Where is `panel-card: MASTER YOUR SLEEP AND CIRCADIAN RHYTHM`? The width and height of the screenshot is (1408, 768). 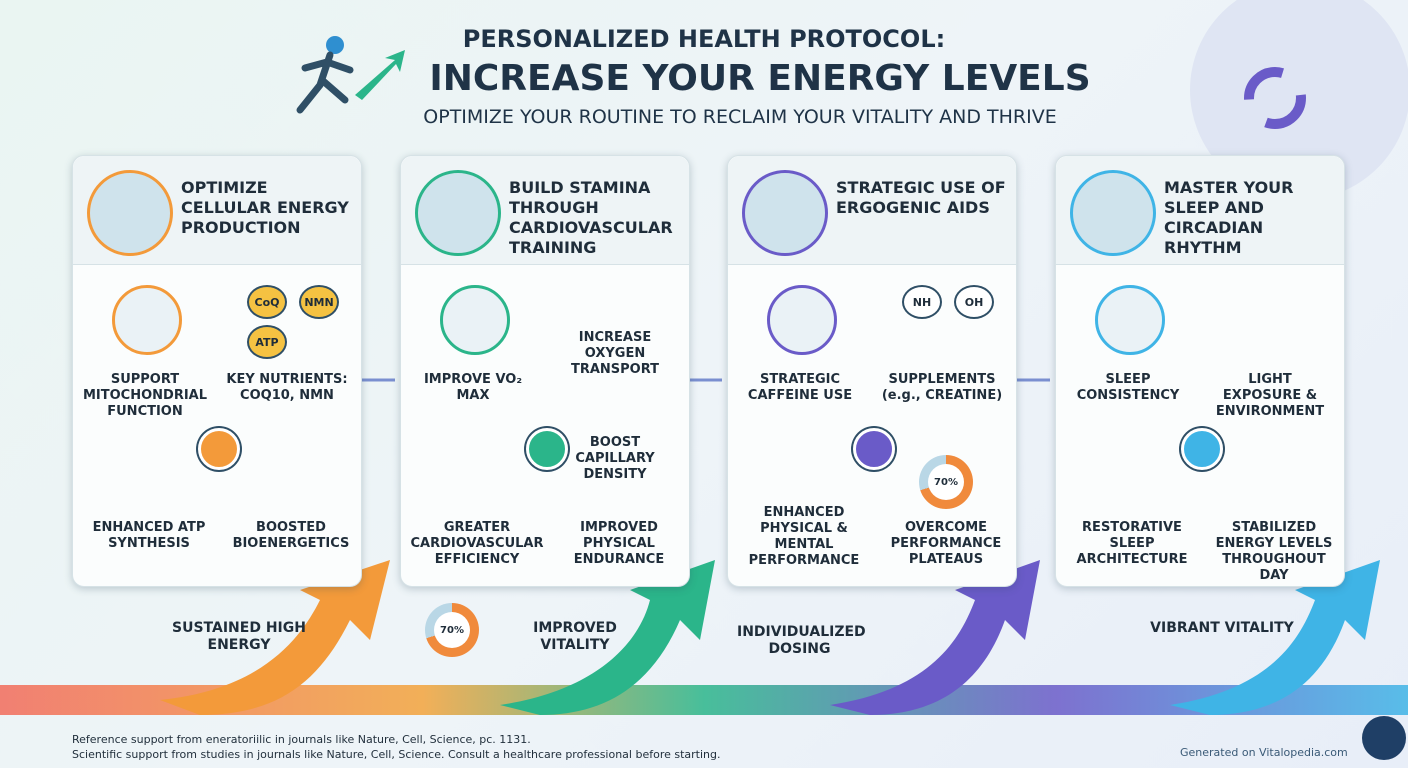 panel-card: MASTER YOUR SLEEP AND CIRCADIAN RHYTHM is located at coordinates (1200, 371).